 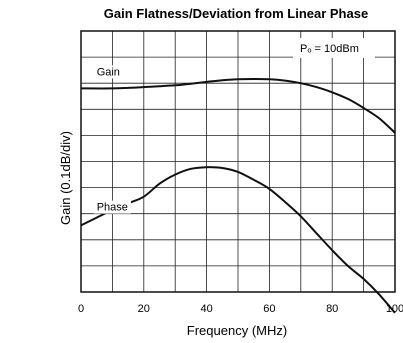 I want to click on x-tick-label: 60, so click(x=269, y=309).